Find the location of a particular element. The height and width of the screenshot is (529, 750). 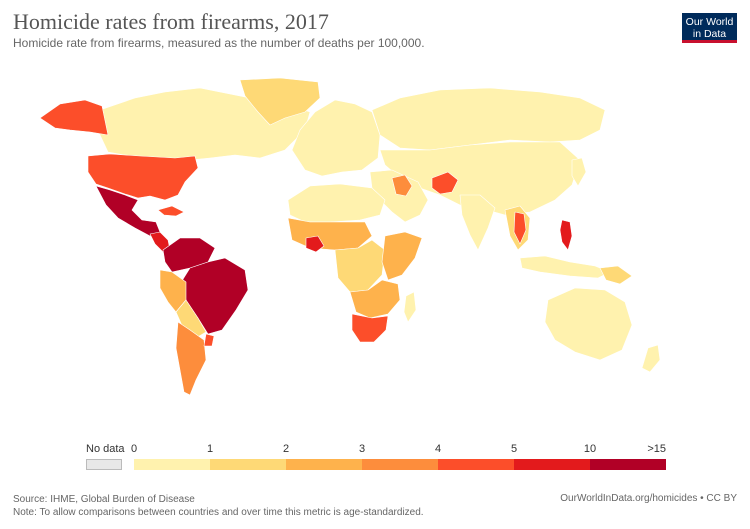

region-caribbean is located at coordinates (171, 211).